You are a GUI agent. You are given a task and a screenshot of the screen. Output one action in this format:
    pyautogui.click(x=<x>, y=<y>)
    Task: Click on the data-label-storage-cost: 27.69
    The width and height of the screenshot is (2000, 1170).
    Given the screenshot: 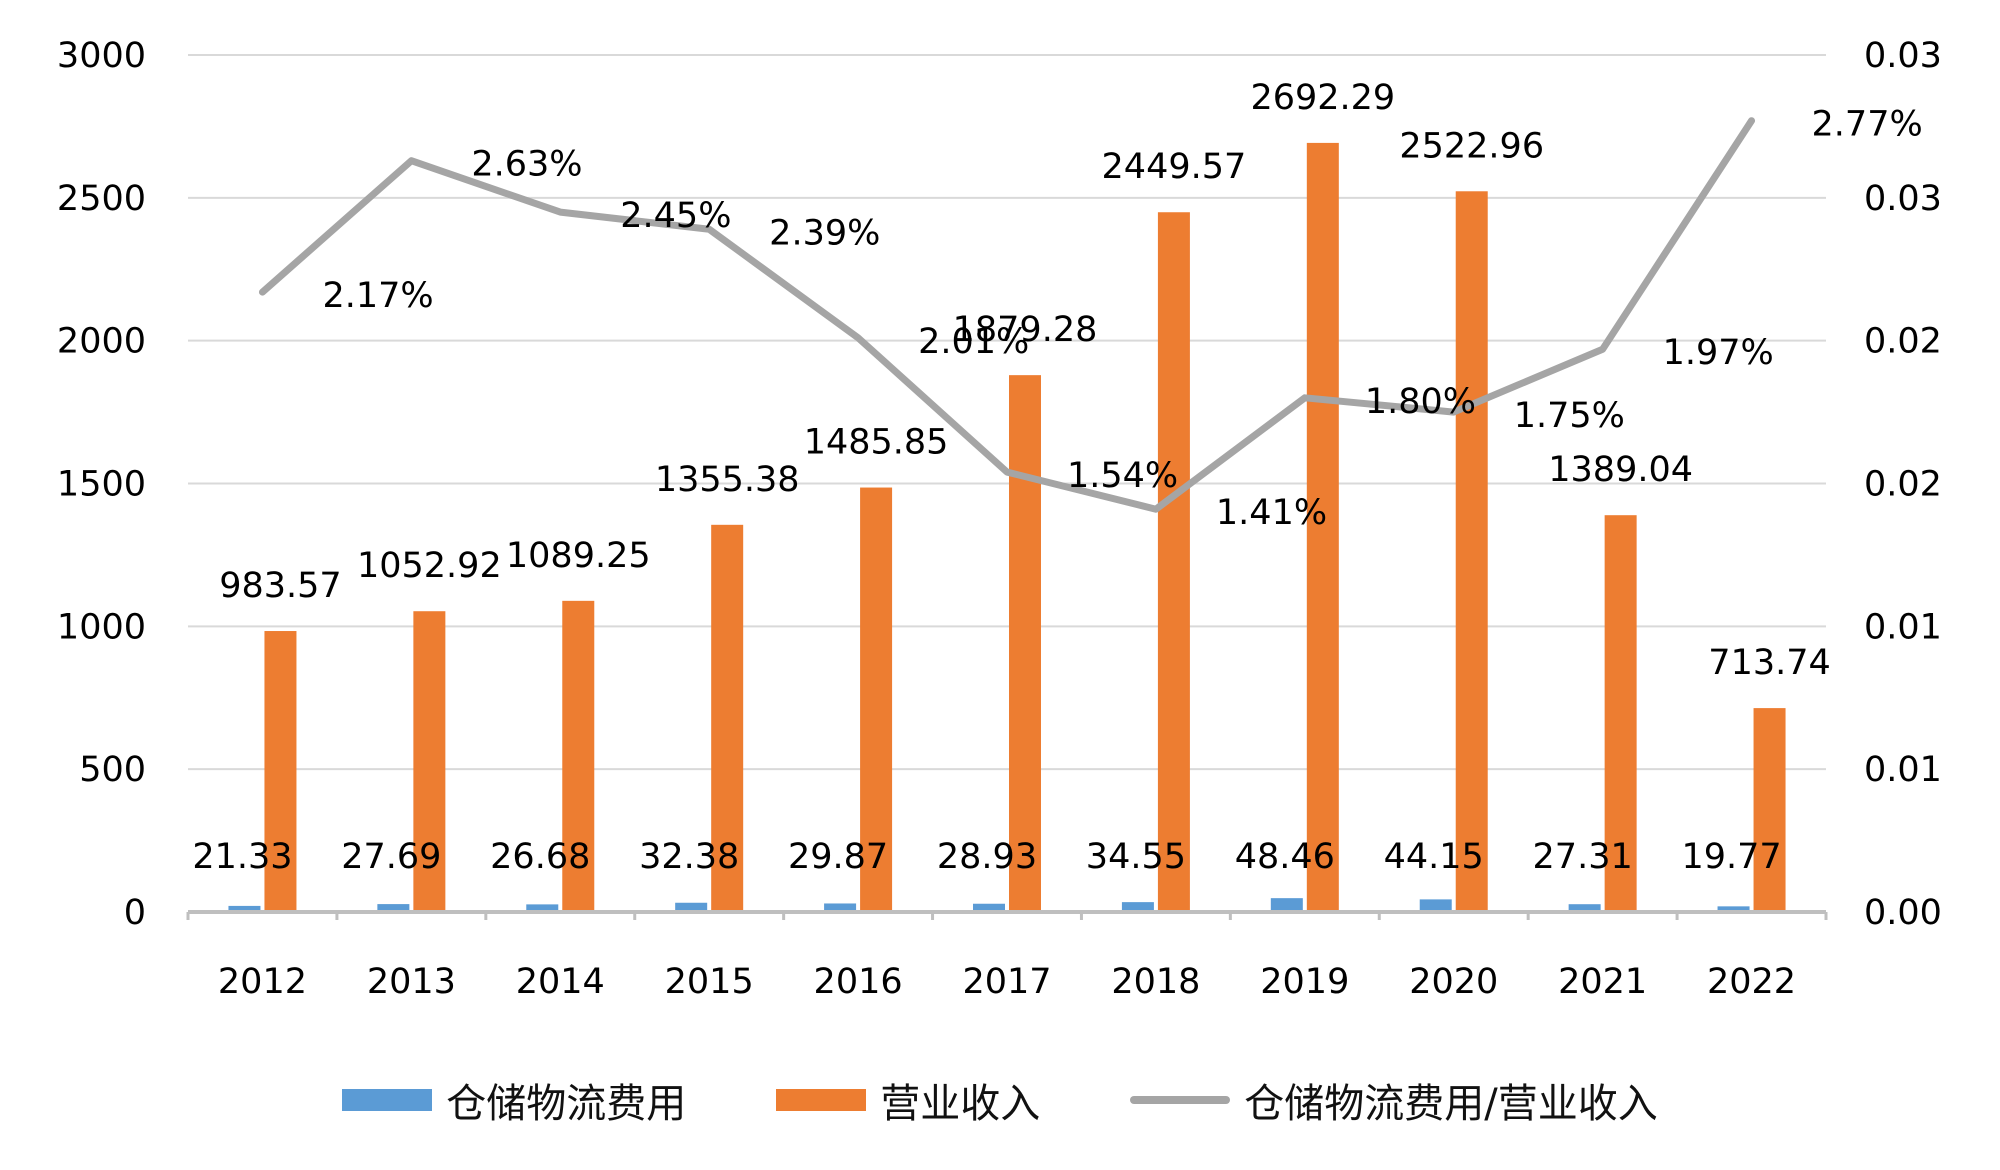 What is the action you would take?
    pyautogui.click(x=391, y=857)
    